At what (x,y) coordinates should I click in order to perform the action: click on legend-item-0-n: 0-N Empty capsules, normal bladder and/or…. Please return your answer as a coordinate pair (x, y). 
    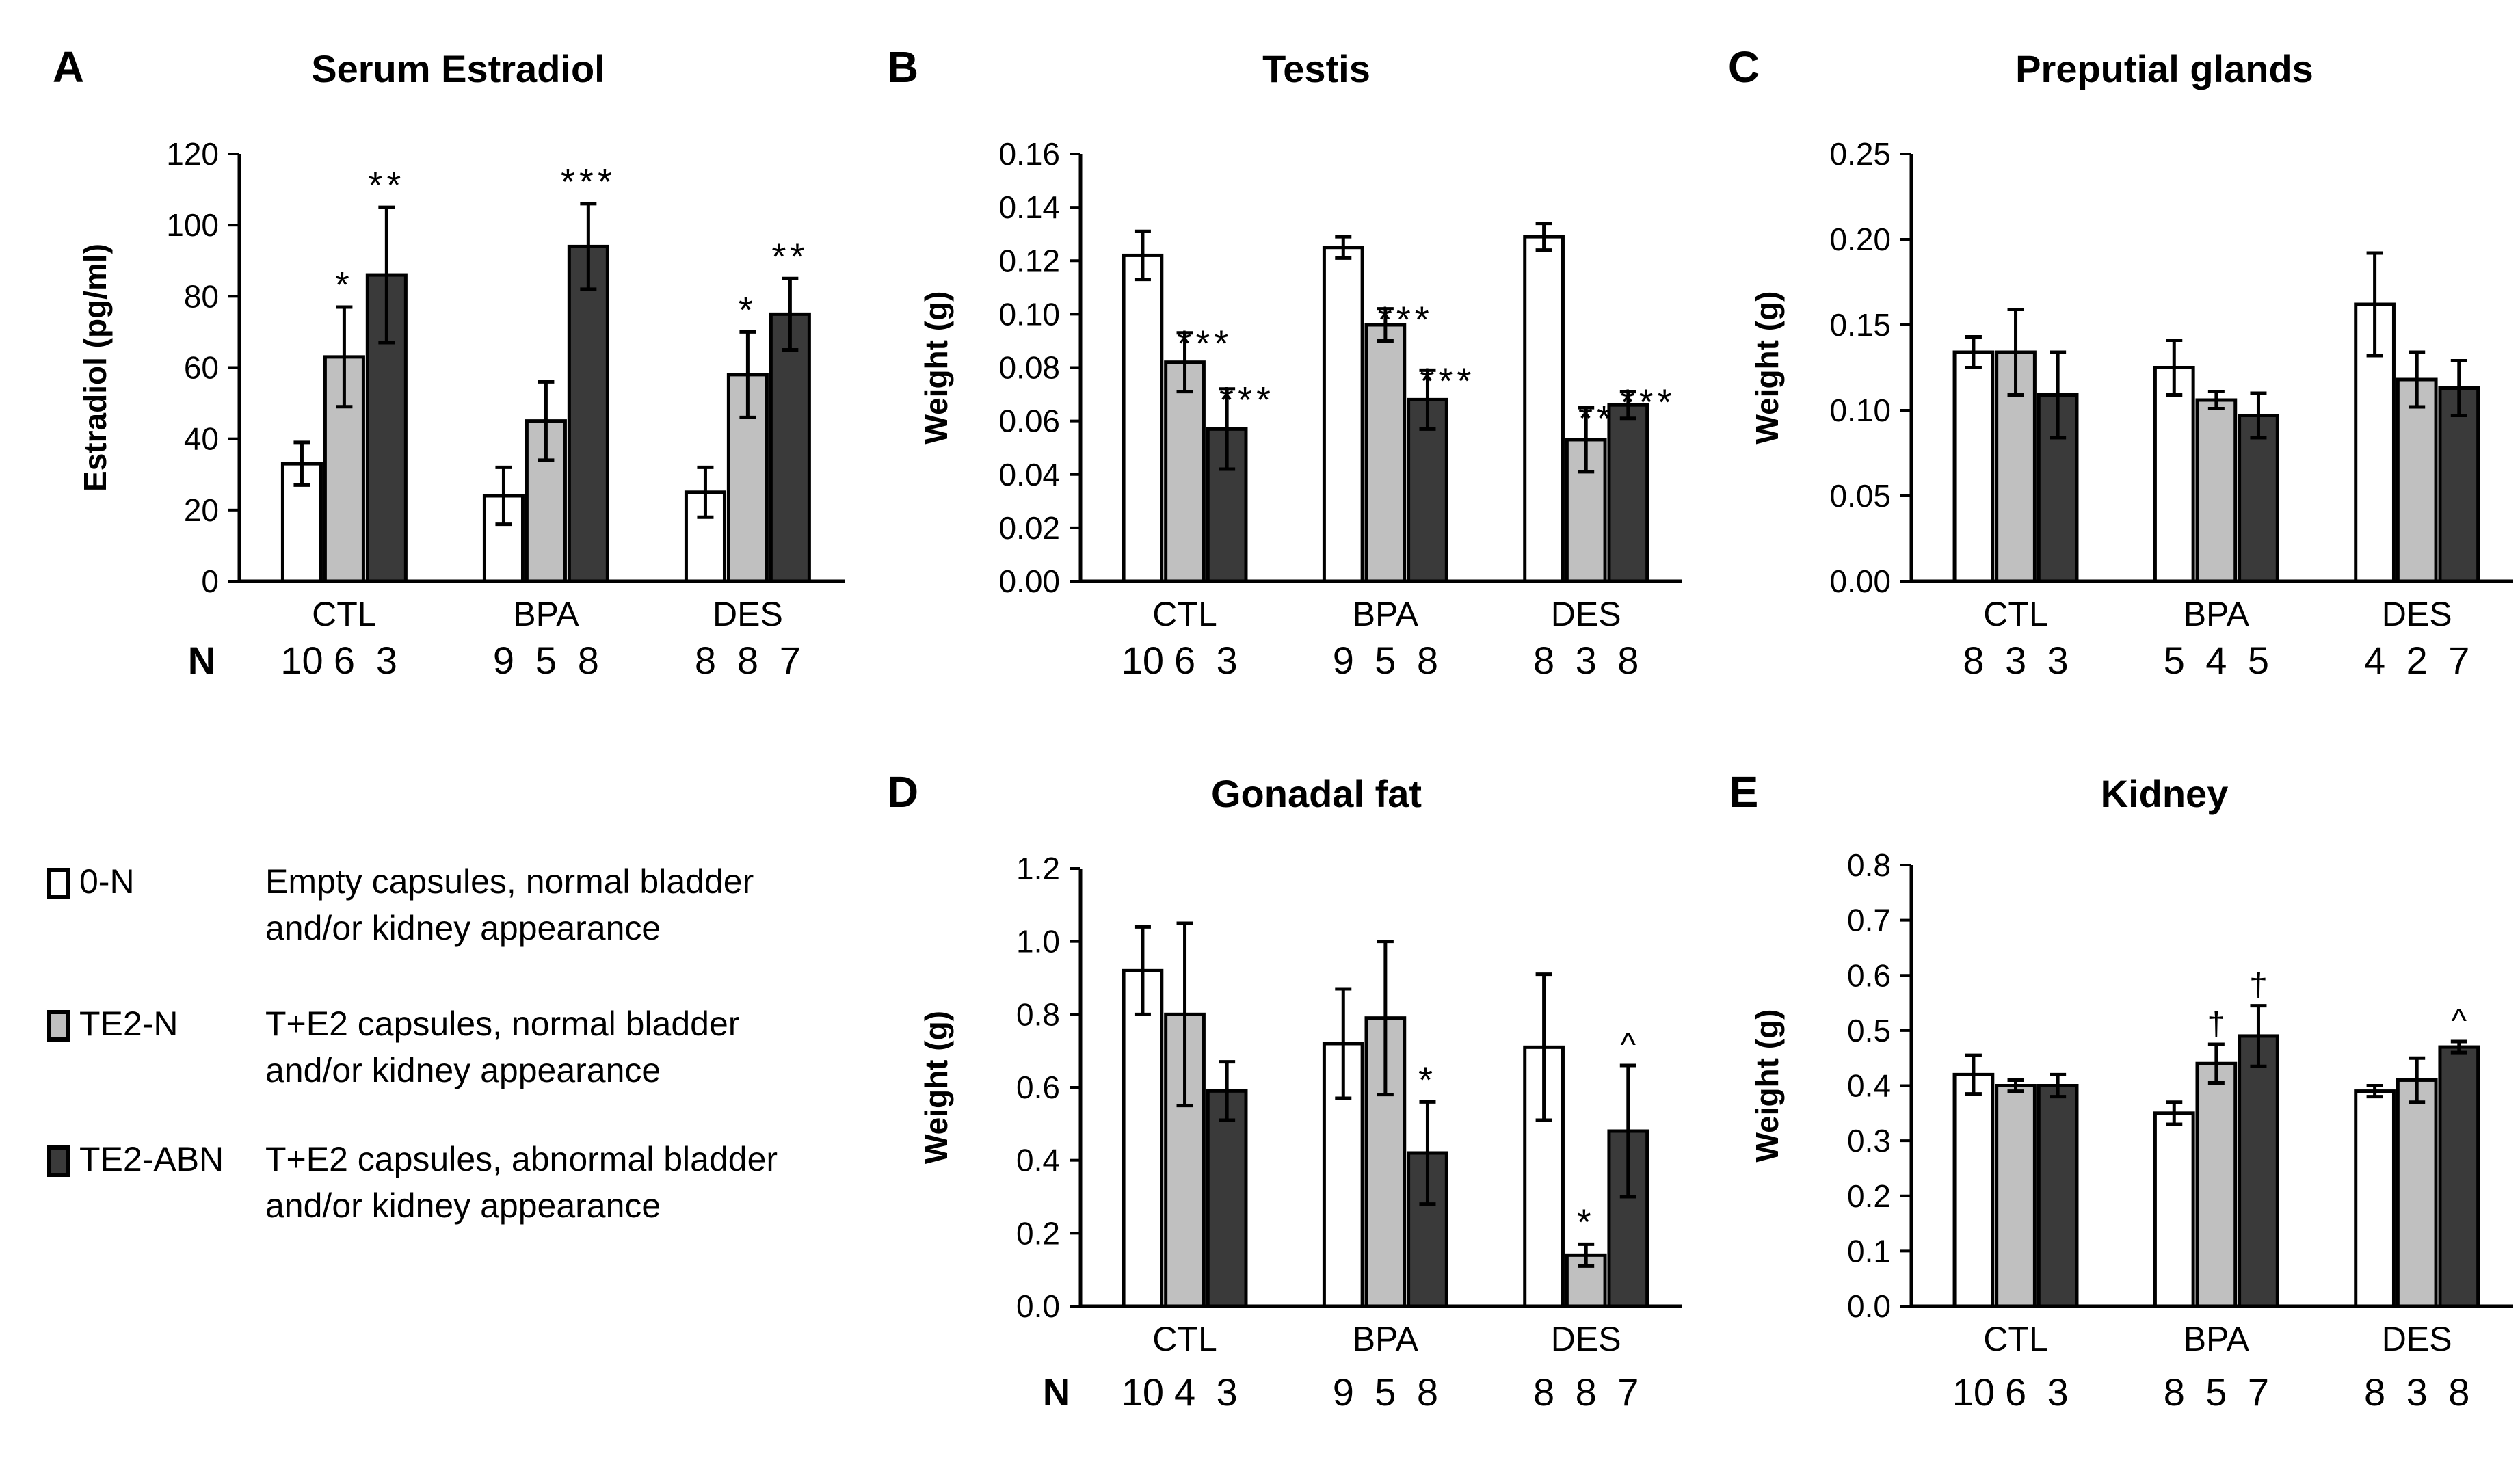
    Looking at the image, I should click on (484, 906).